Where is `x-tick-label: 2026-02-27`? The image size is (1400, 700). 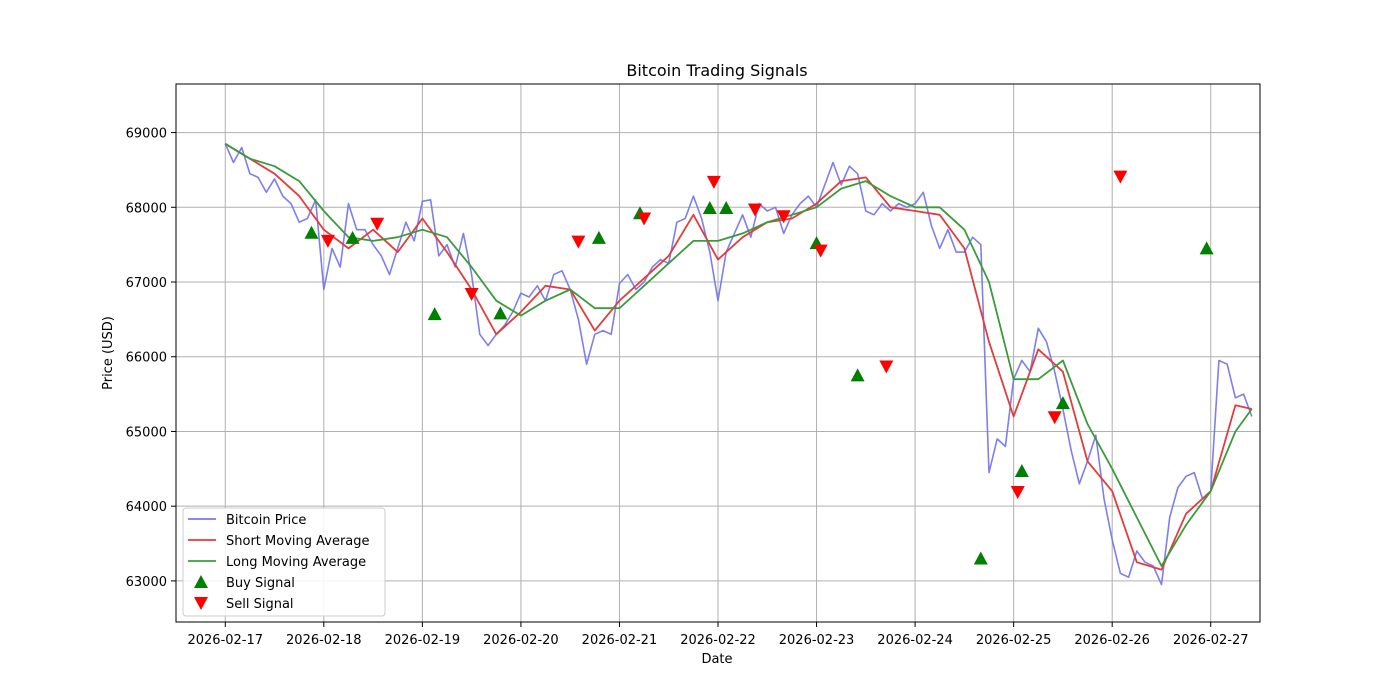 x-tick-label: 2026-02-27 is located at coordinates (1211, 640).